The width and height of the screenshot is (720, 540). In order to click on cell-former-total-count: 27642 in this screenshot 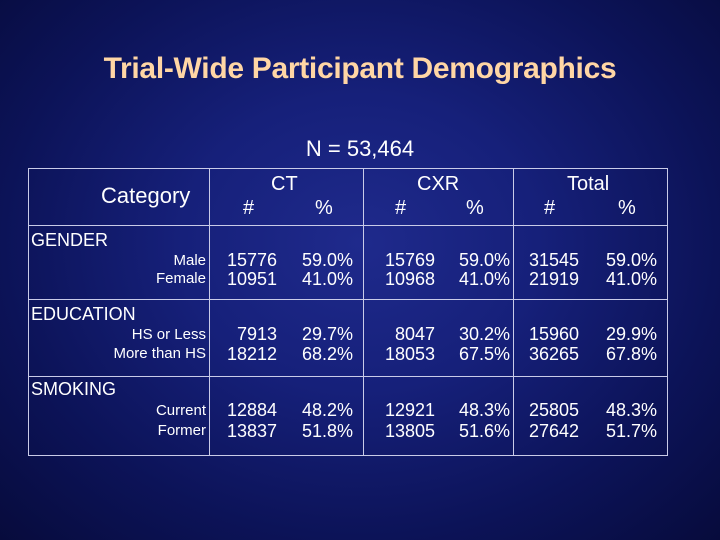, I will do `click(553, 431)`.